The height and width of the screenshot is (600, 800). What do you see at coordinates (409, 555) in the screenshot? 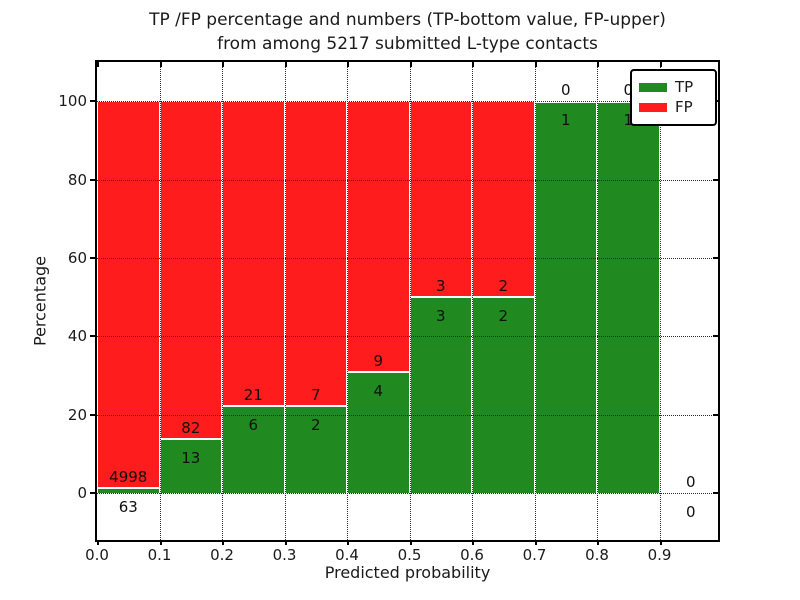
I see `x-tick-label: 0.5` at bounding box center [409, 555].